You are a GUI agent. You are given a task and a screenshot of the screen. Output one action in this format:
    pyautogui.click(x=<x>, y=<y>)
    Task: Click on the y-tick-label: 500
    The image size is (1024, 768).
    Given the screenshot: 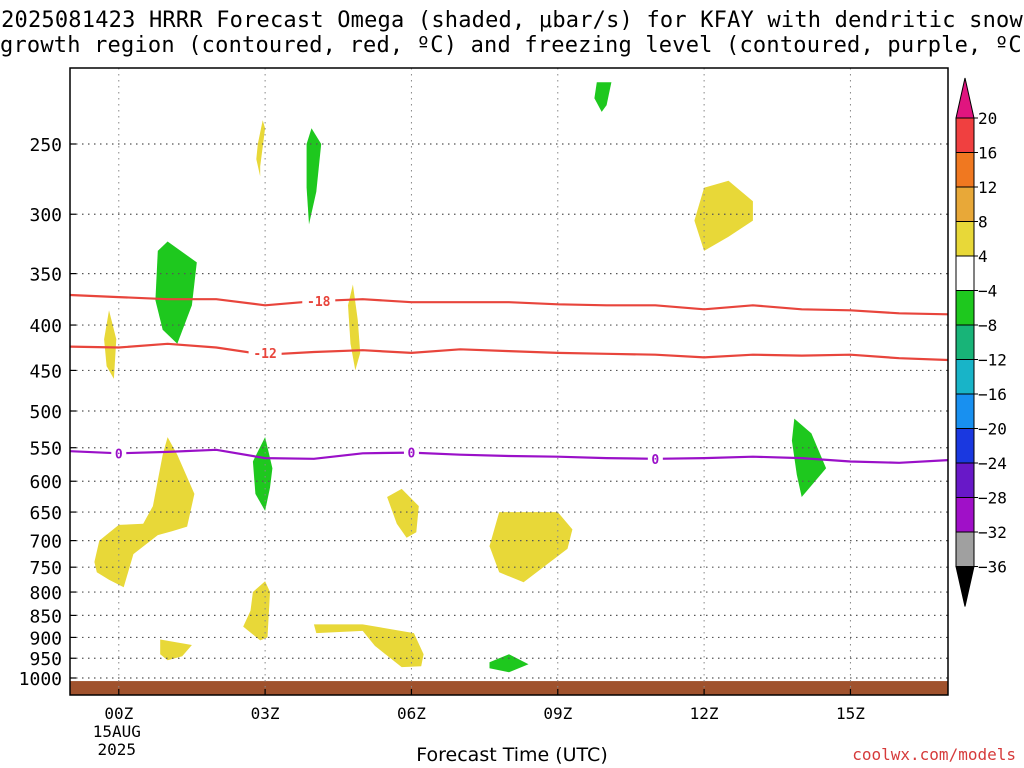 What is the action you would take?
    pyautogui.click(x=45, y=412)
    